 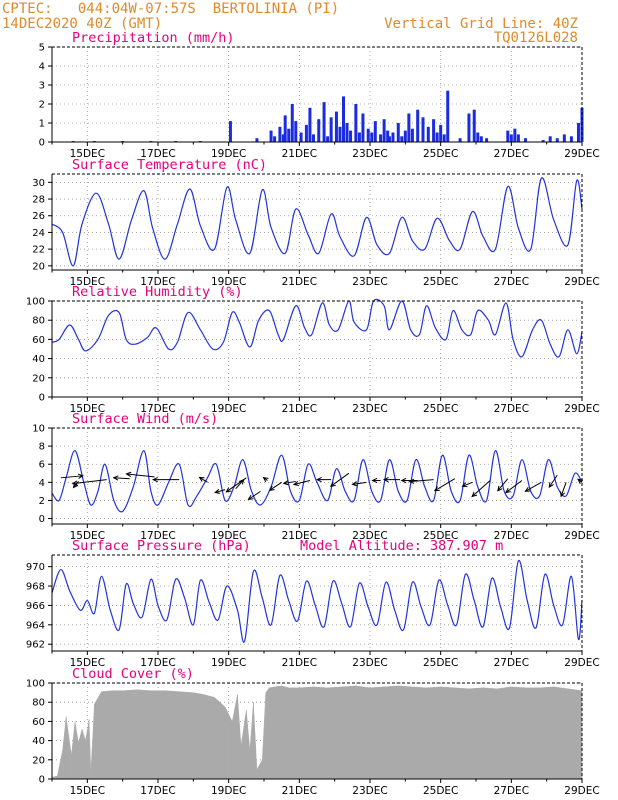 What do you see at coordinates (38, 233) in the screenshot?
I see `y-tick-label: 24` at bounding box center [38, 233].